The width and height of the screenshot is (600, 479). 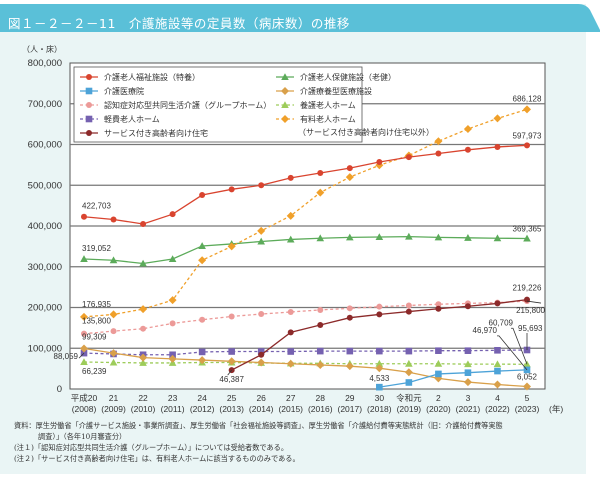 I want to click on x-tick-year-label: (2017), so click(x=350, y=409).